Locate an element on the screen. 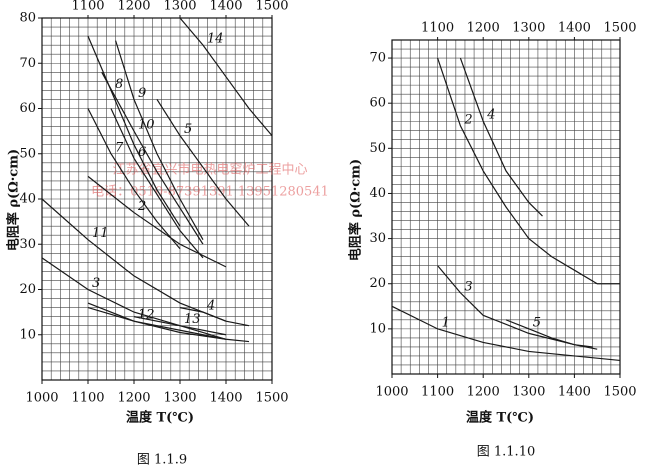 The width and height of the screenshot is (648, 472). watermark: 江苏省宜兴市电热电窑炉工程中心 is located at coordinates (209, 170).